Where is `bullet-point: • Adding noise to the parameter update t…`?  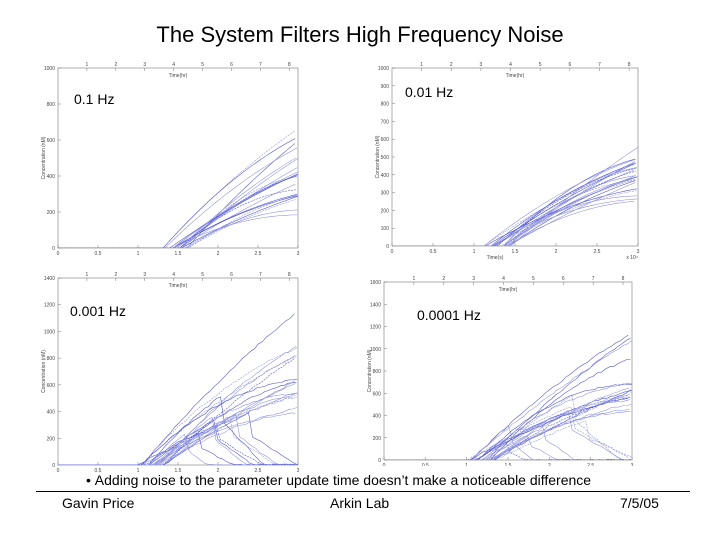
bullet-point: • Adding noise to the parameter update t… is located at coordinates (338, 480).